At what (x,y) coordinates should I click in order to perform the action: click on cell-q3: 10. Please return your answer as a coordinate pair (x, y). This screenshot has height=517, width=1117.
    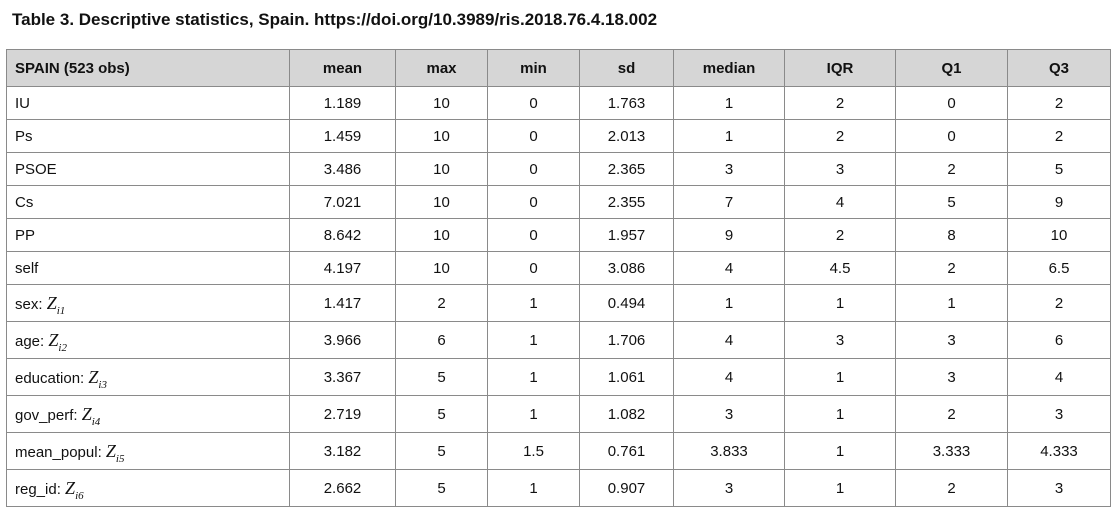
    Looking at the image, I should click on (1059, 235).